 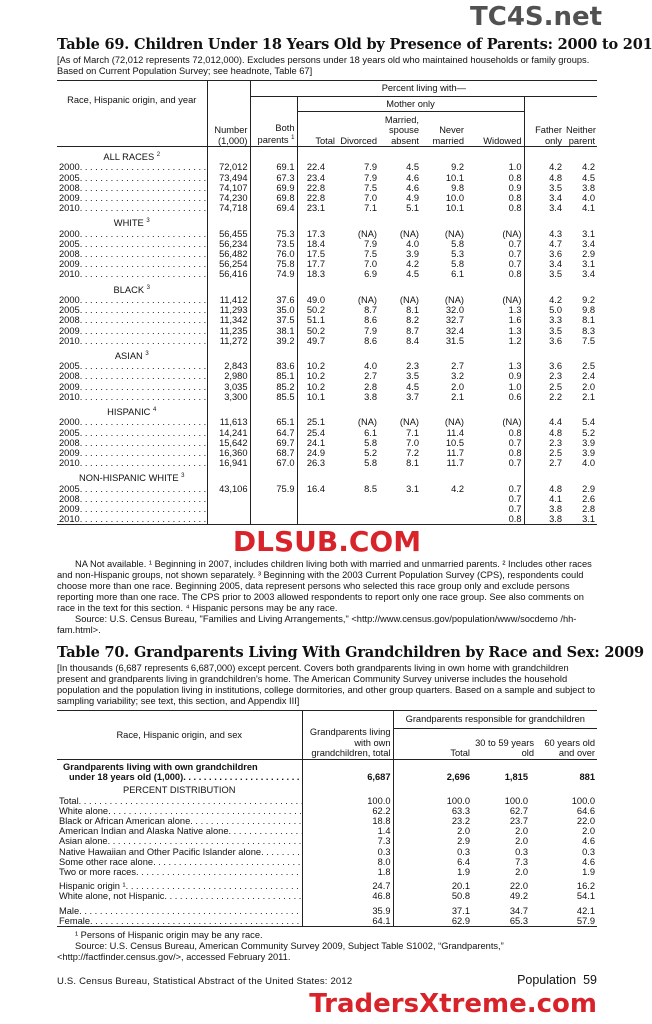 What do you see at coordinates (229, 113) in the screenshot?
I see `number-header: Number (1,000)` at bounding box center [229, 113].